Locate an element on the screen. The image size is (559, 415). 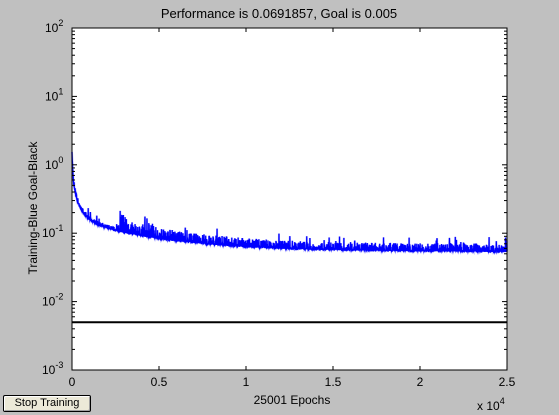
y-tick-label-exponent: 0 is located at coordinates (60, 160).